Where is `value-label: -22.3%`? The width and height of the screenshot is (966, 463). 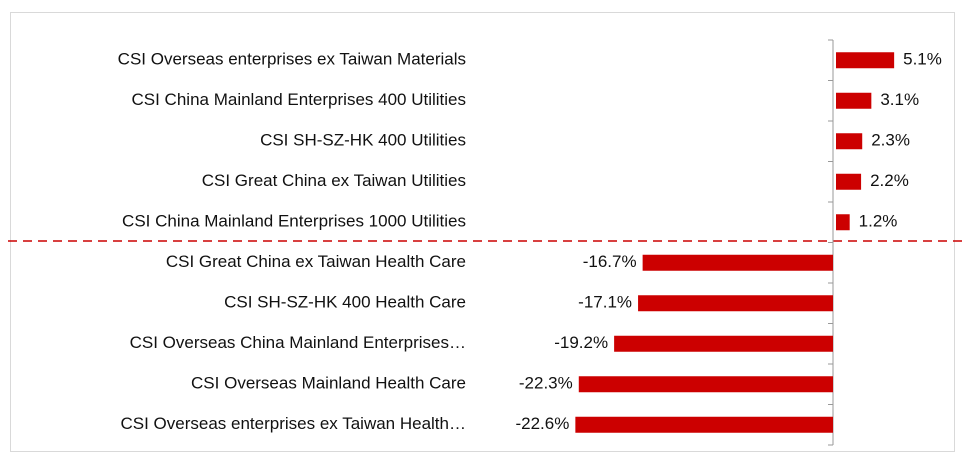 value-label: -22.3% is located at coordinates (546, 383).